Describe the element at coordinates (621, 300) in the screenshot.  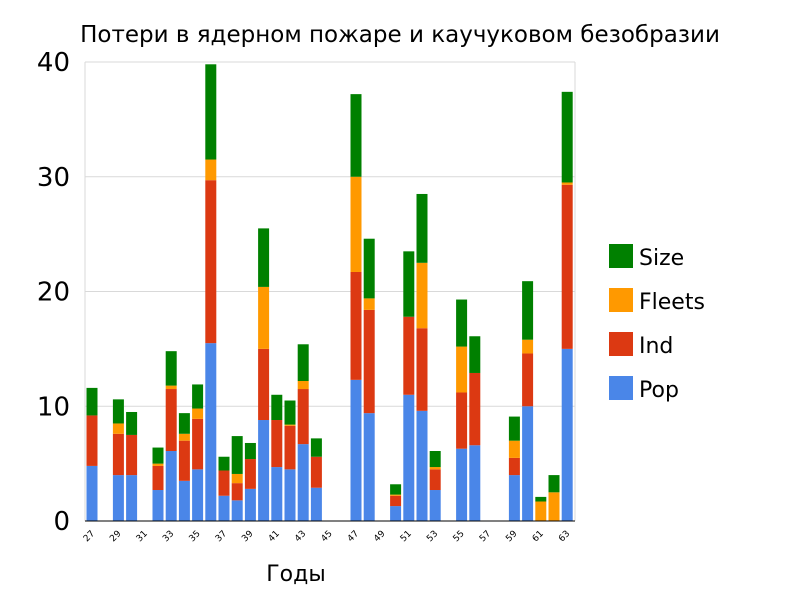
I see `legend-swatch-fleets` at that location.